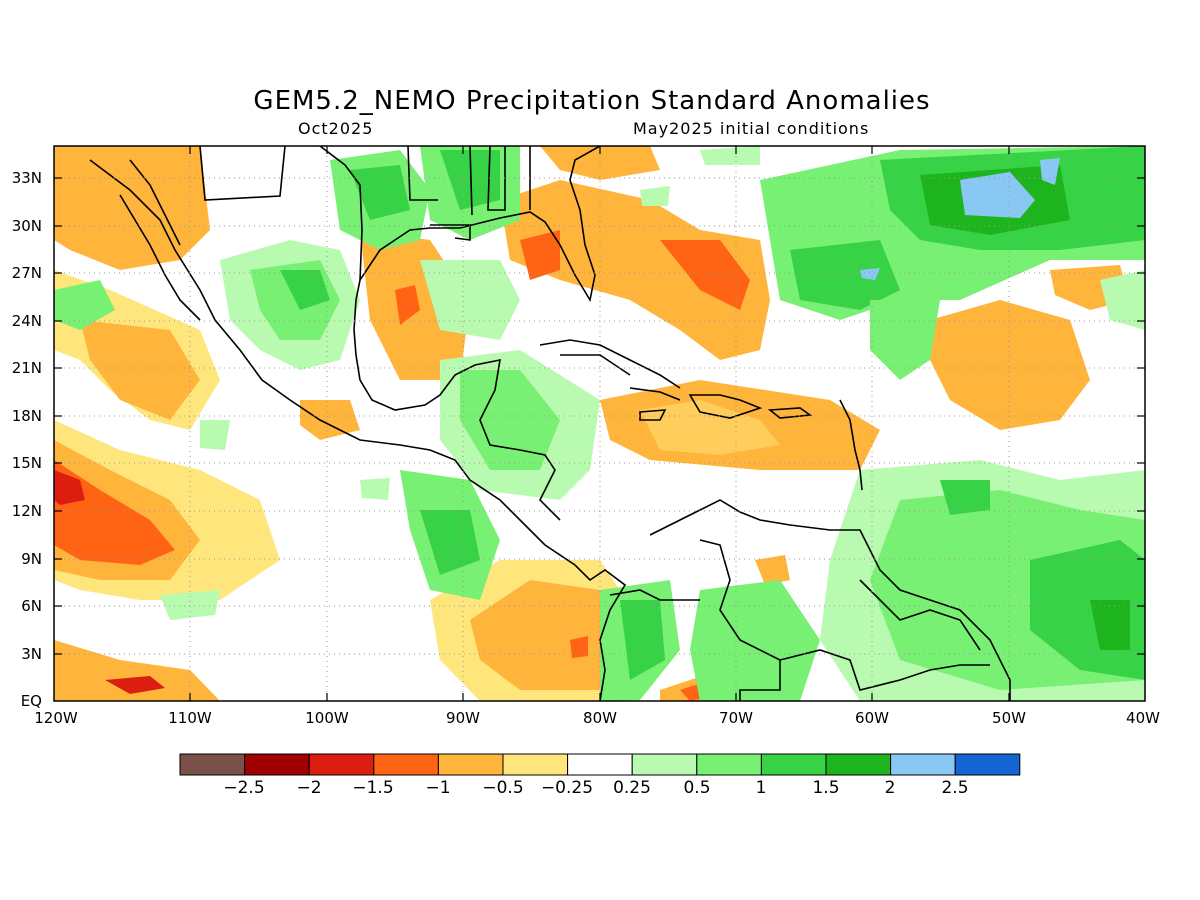 The image size is (1200, 900). I want to click on lon-label: 70W, so click(736, 718).